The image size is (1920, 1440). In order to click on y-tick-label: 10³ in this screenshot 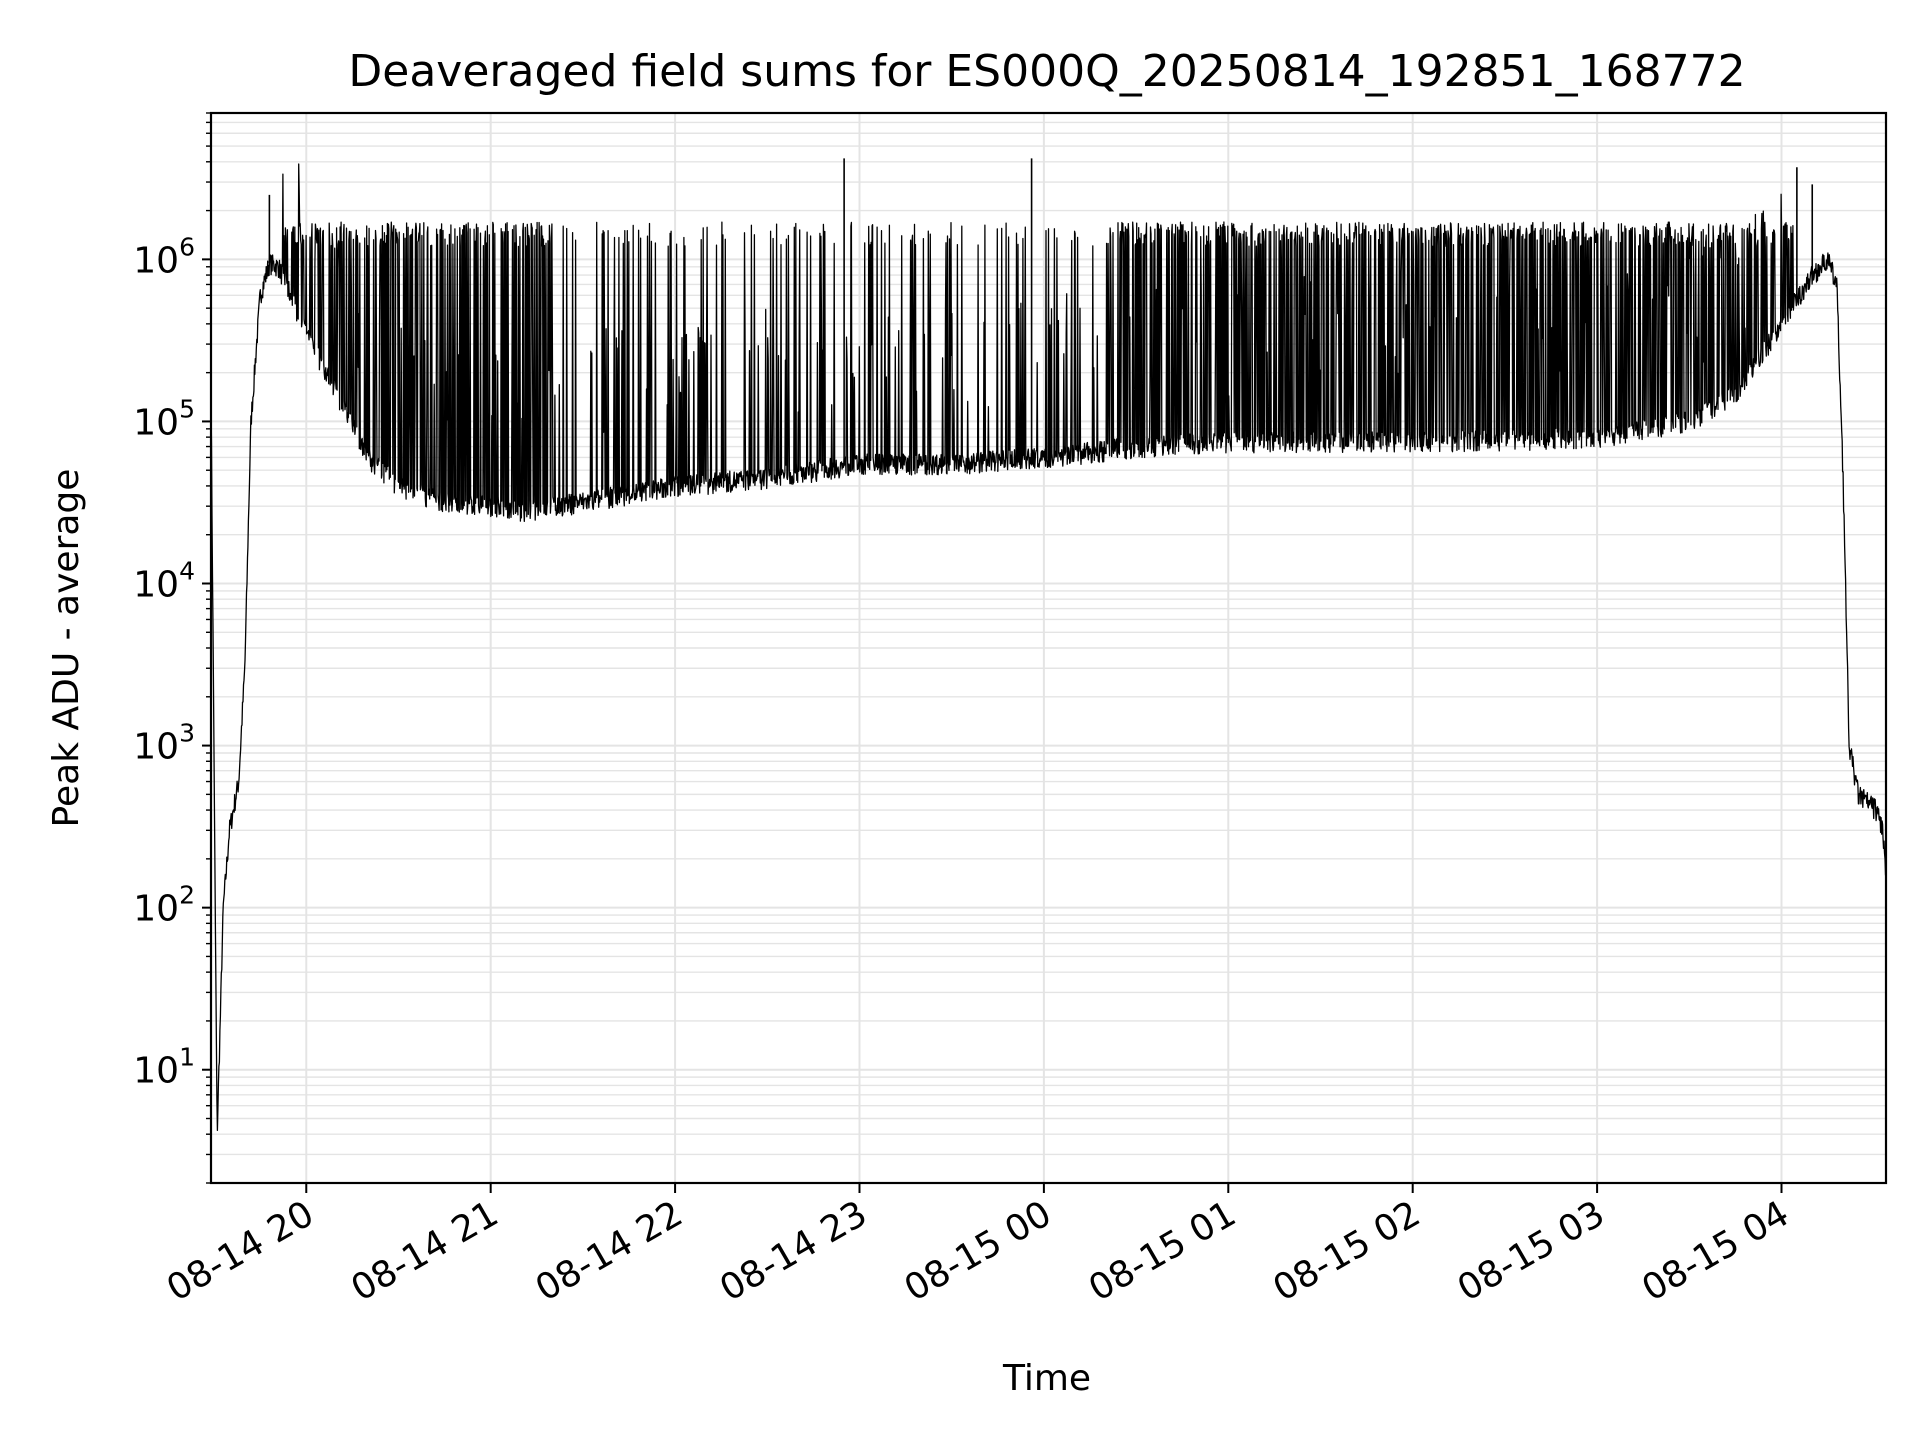, I will do `click(164, 743)`.